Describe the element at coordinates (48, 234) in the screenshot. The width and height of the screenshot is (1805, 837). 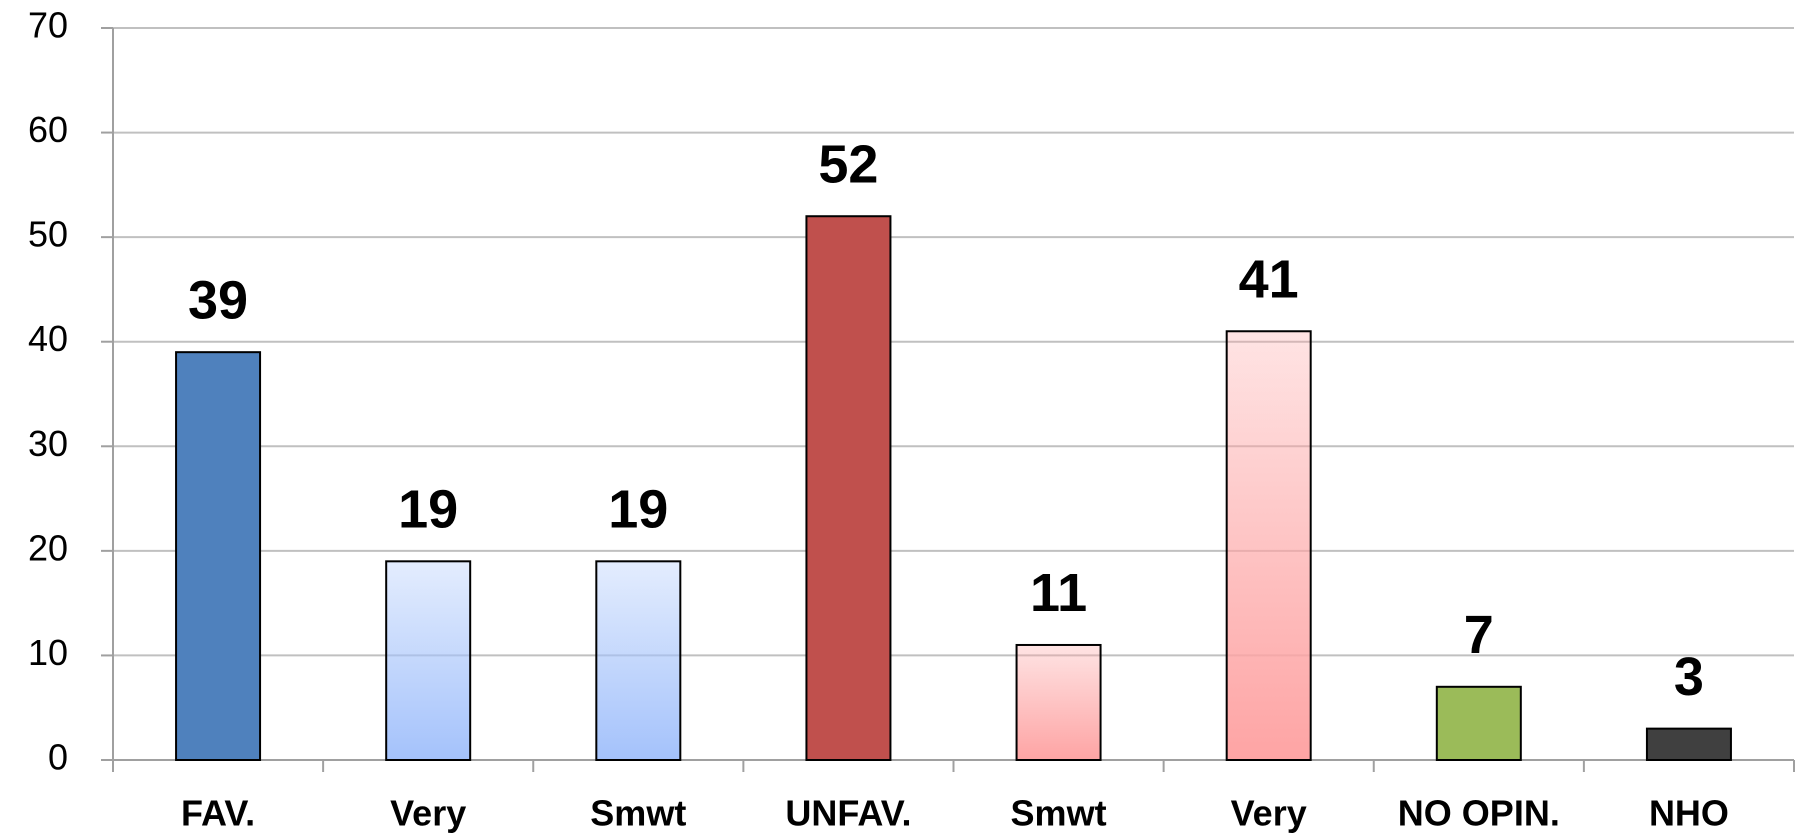
I see `y-tick-label: 50` at that location.